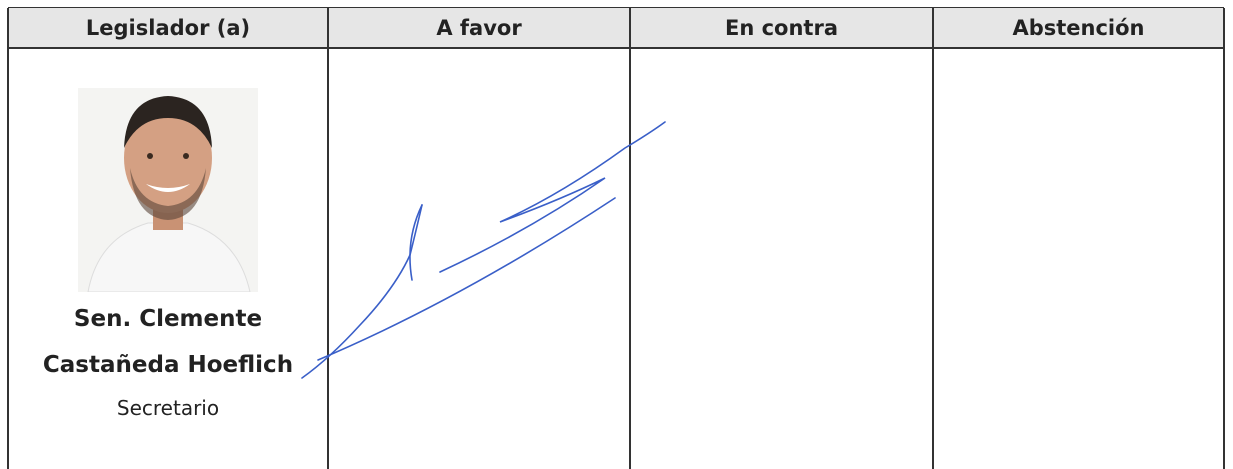  Describe the element at coordinates (781, 28) in the screenshot. I see `header-cell: En contra` at that location.